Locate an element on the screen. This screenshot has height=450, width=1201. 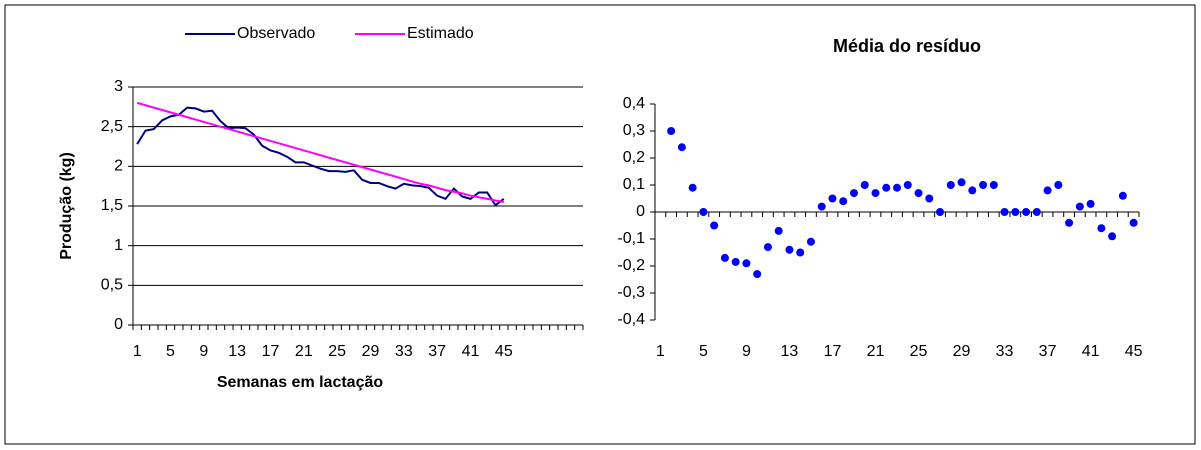
y-tick-label: 3 is located at coordinates (118, 86).